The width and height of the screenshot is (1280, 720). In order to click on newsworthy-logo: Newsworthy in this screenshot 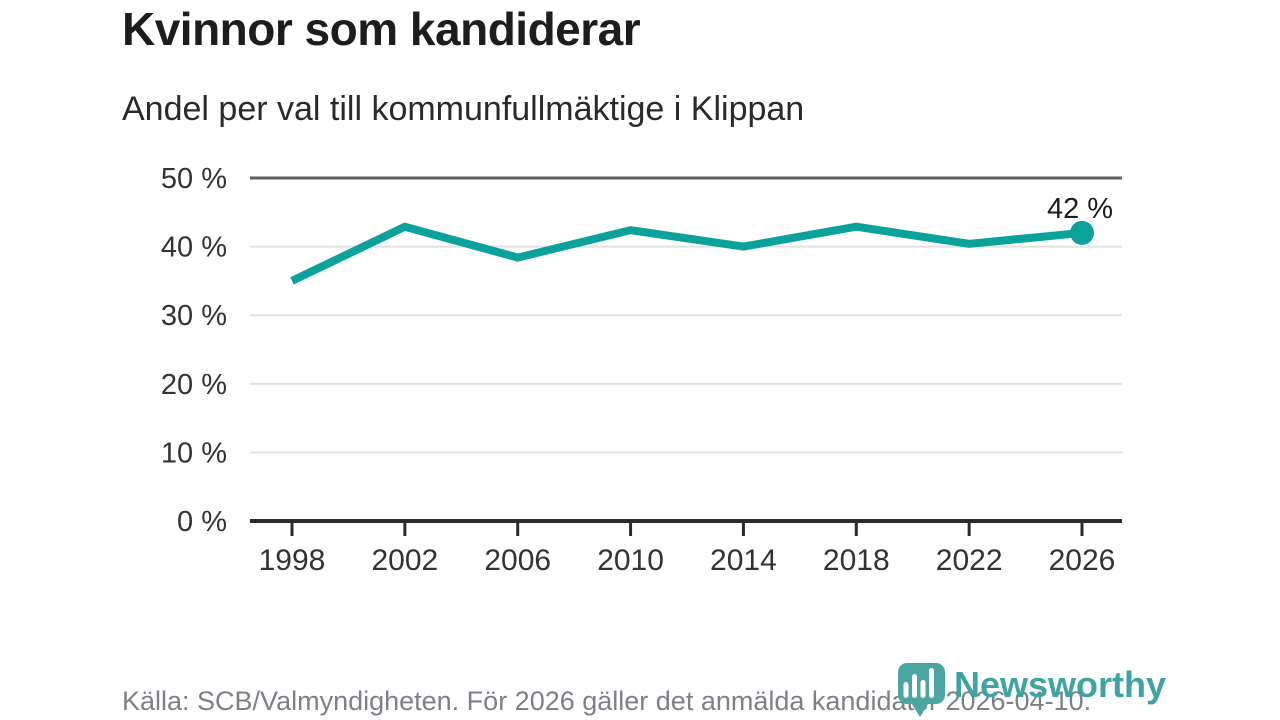, I will do `click(1031, 690)`.